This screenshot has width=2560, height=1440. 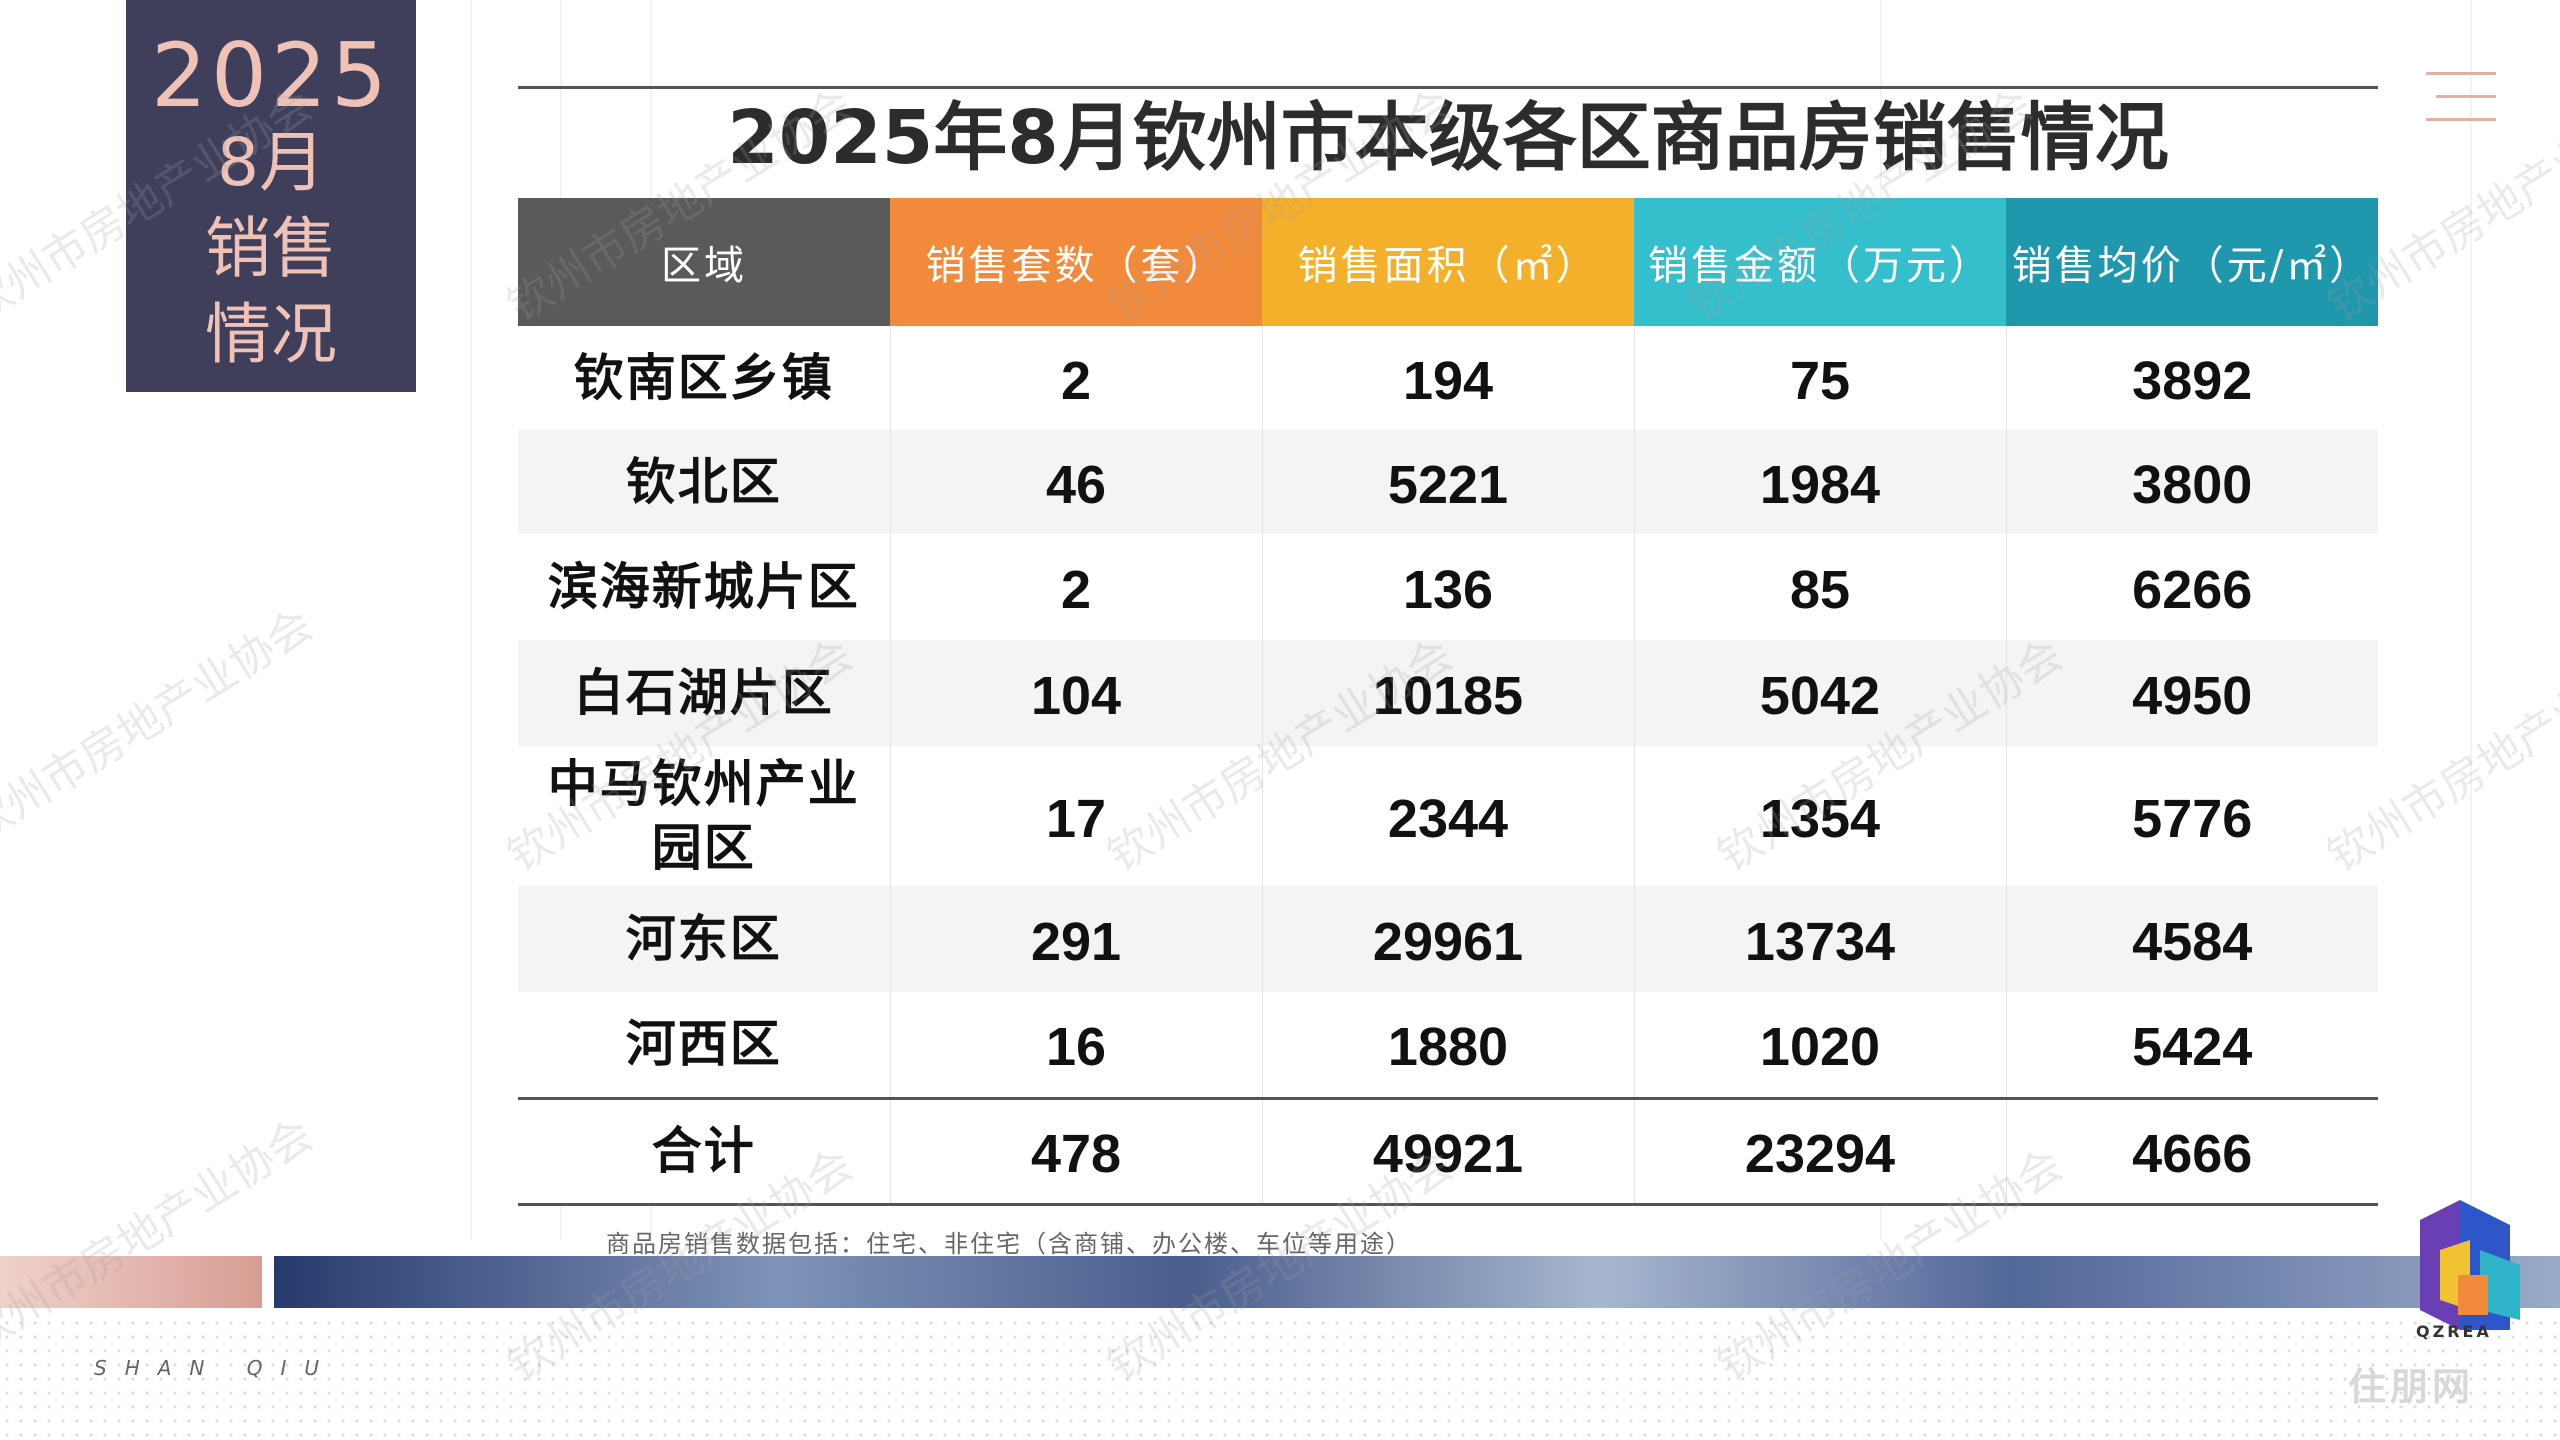 What do you see at coordinates (1075, 1151) in the screenshot?
I see `value-cell: 478` at bounding box center [1075, 1151].